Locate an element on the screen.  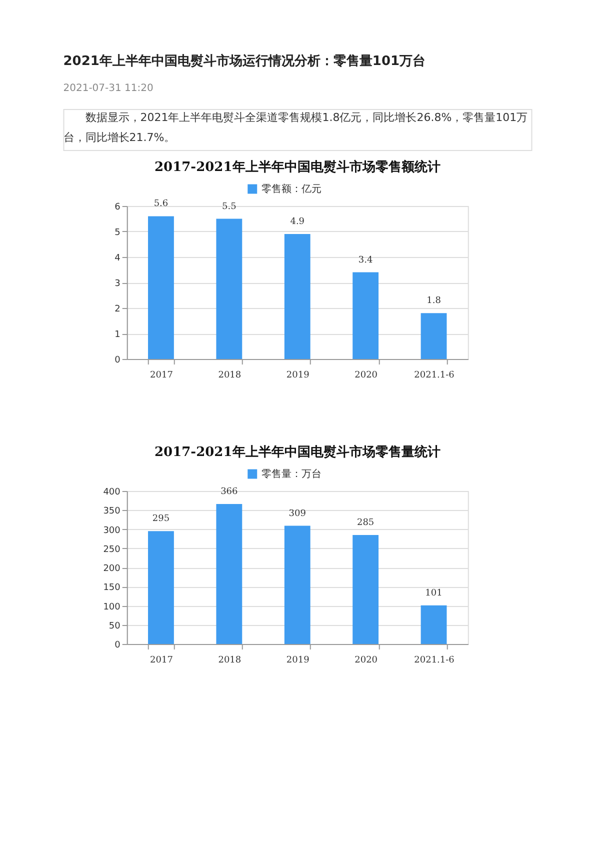
y-tick-label: 100 is located at coordinates (112, 607).